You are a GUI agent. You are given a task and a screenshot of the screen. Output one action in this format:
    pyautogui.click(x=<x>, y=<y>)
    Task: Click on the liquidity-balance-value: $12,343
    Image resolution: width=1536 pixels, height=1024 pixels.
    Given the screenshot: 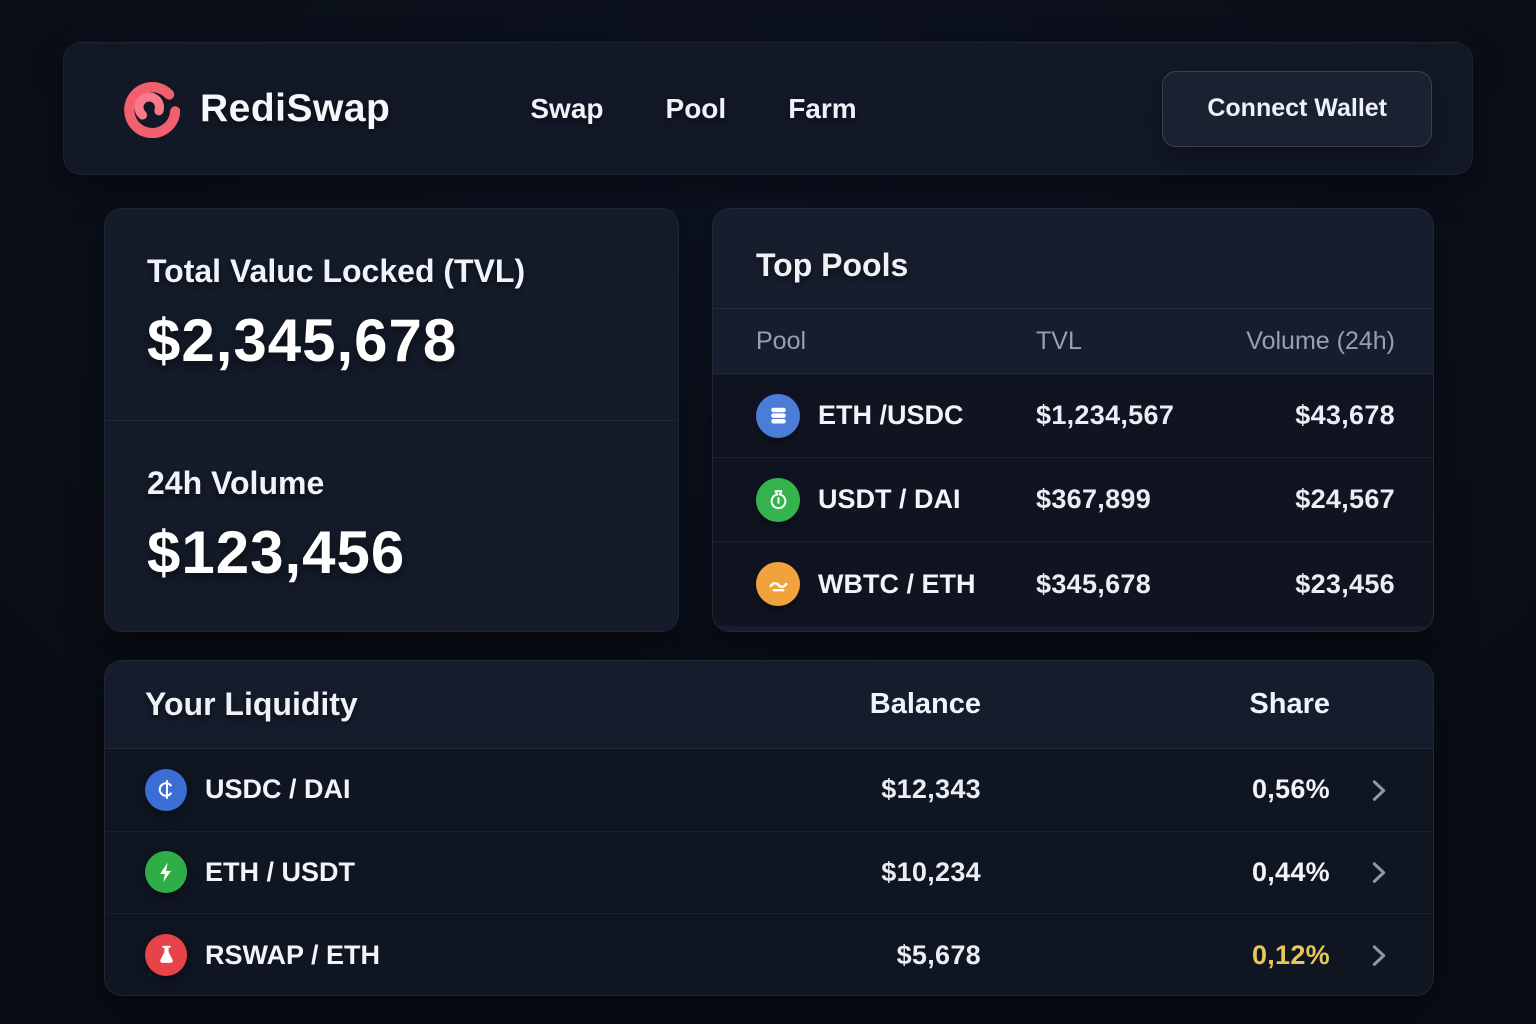 What is the action you would take?
    pyautogui.click(x=931, y=789)
    